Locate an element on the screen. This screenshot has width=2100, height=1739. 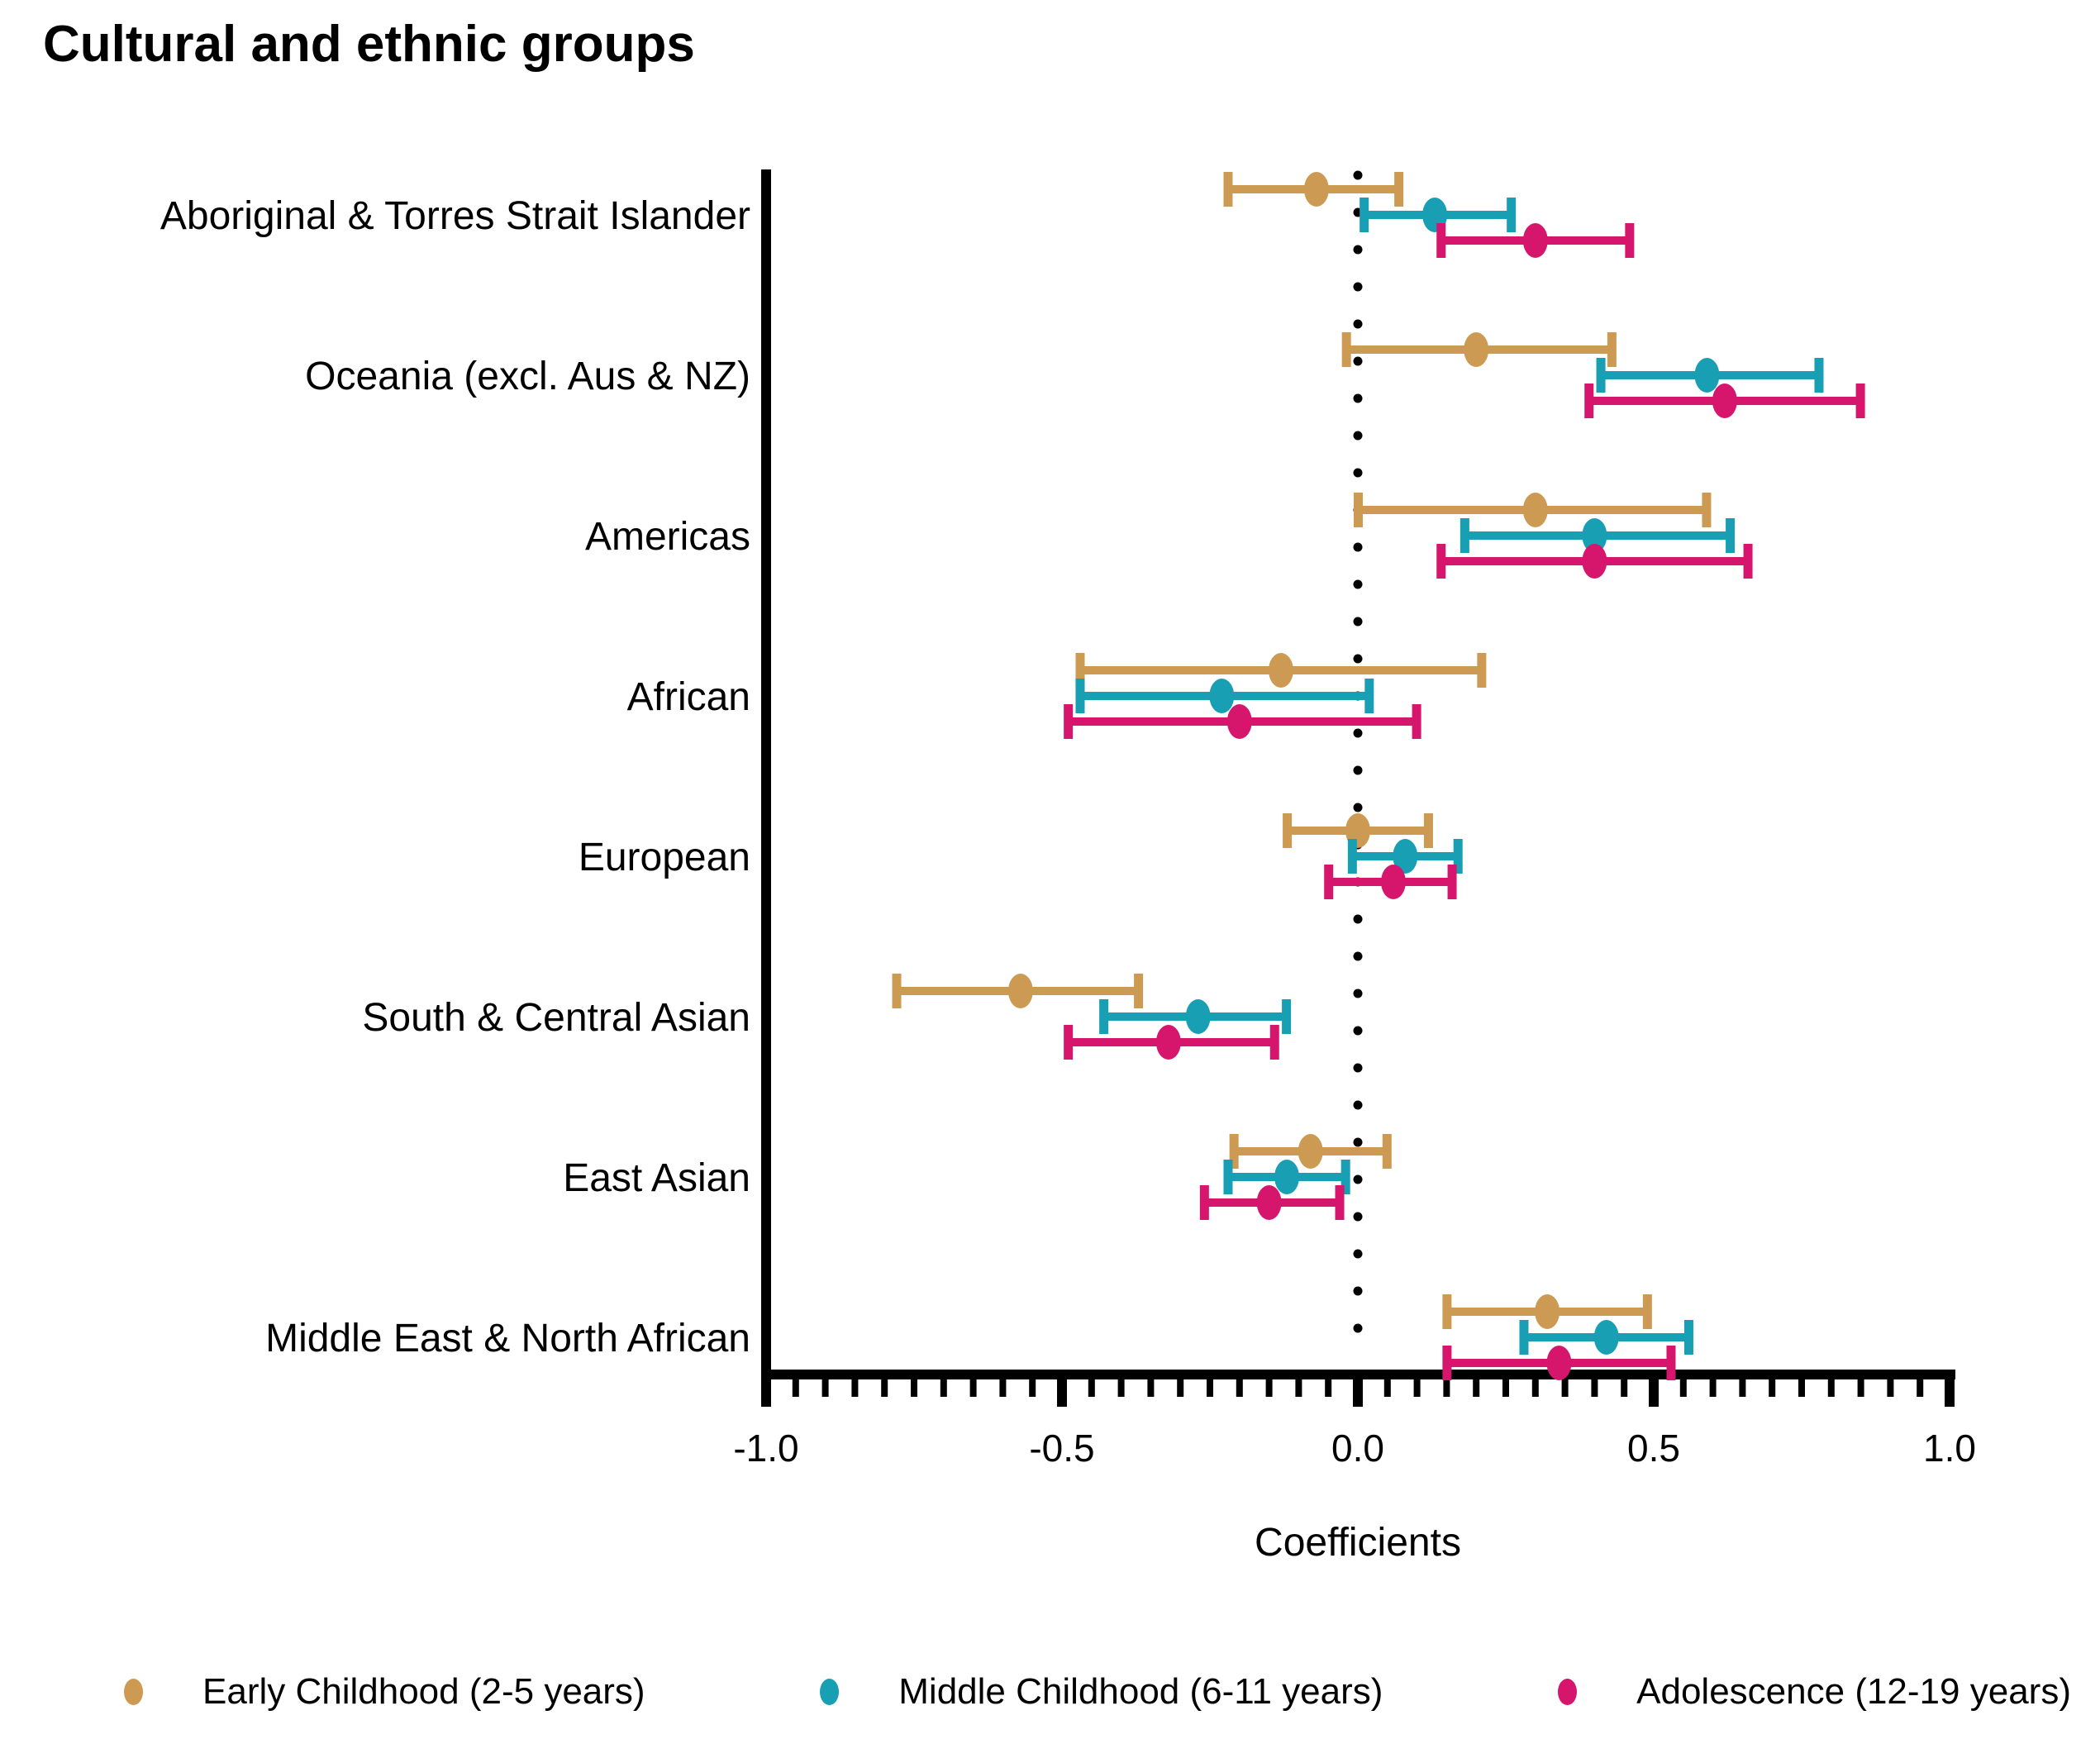
category-label-oceania-excl-aus-nz: Oceania (excl. Aus & NZ) is located at coordinates (527, 376).